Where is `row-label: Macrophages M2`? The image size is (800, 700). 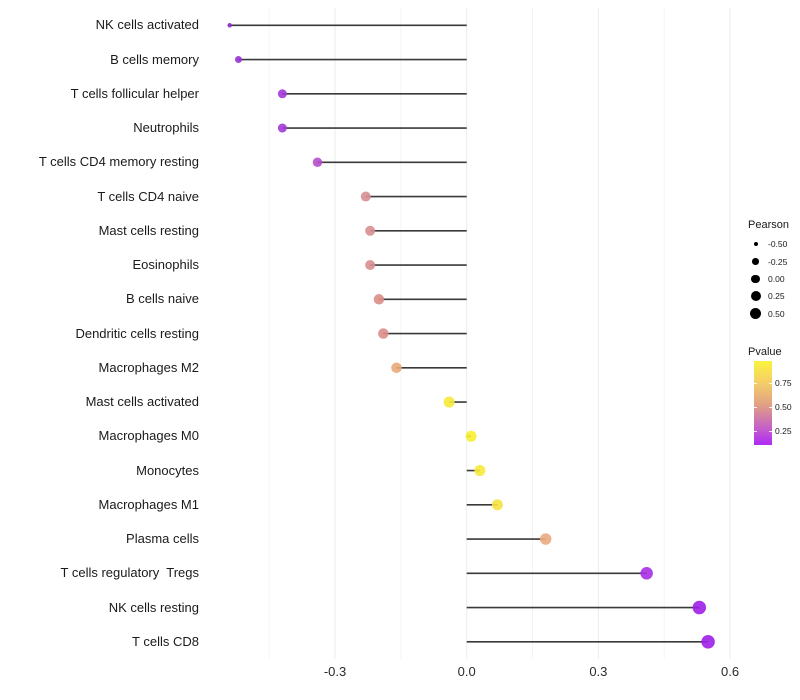 row-label: Macrophages M2 is located at coordinates (148, 367).